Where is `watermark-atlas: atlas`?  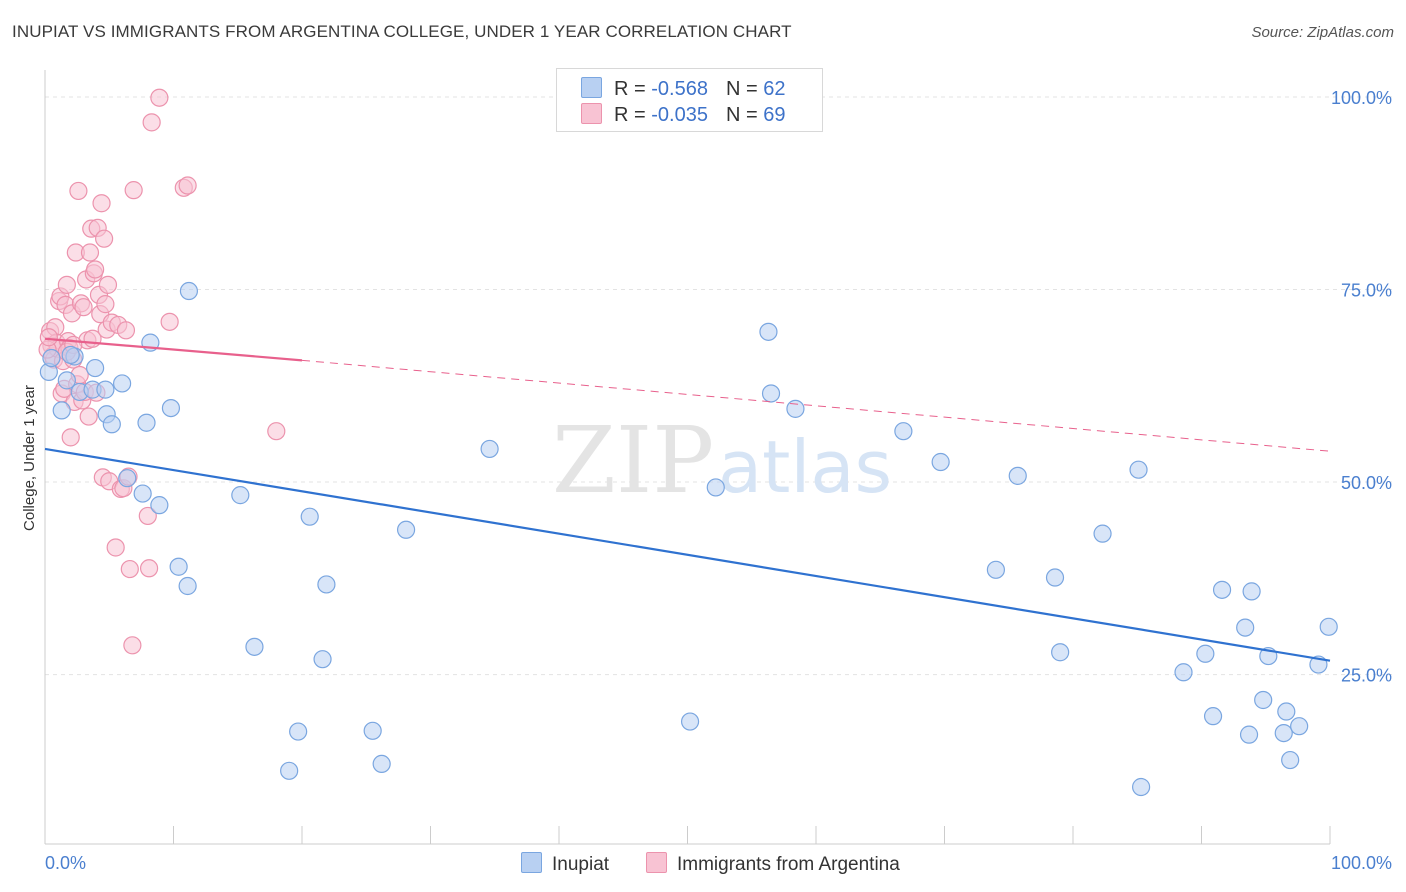
watermark-atlas: atlas is located at coordinates (805, 467).